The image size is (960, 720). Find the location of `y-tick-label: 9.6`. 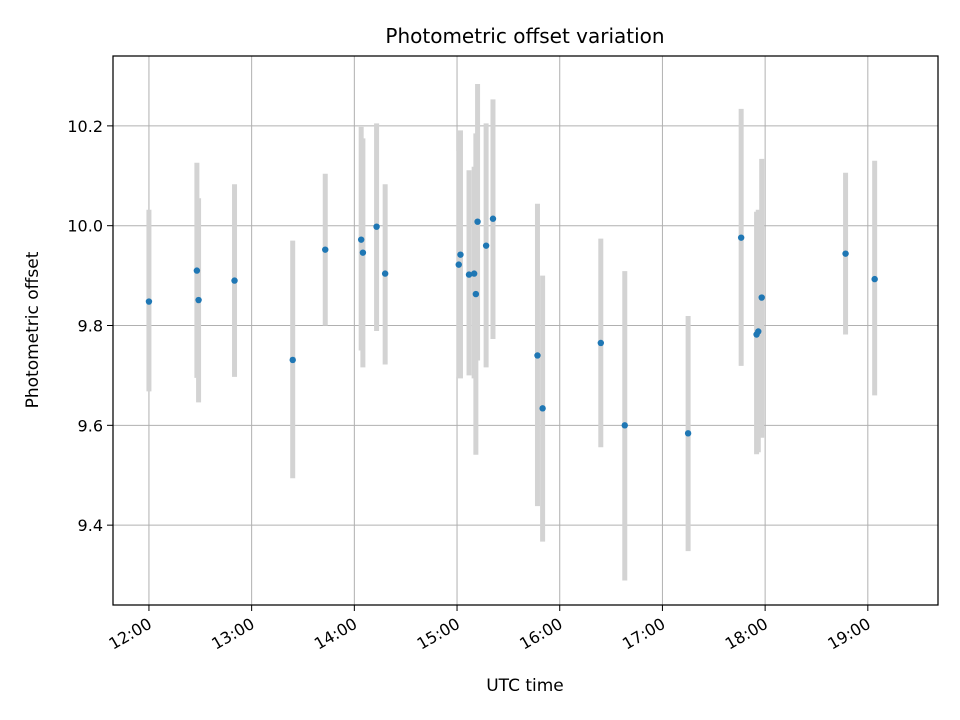

y-tick-label: 9.6 is located at coordinates (90, 425).